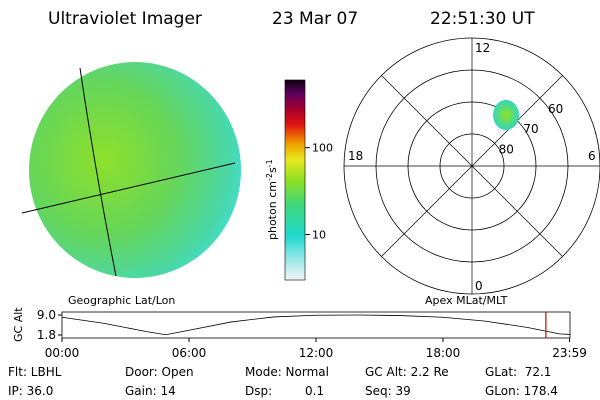 This screenshot has width=600, height=400. What do you see at coordinates (46, 315) in the screenshot?
I see `y-tick-label: 9.0` at bounding box center [46, 315].